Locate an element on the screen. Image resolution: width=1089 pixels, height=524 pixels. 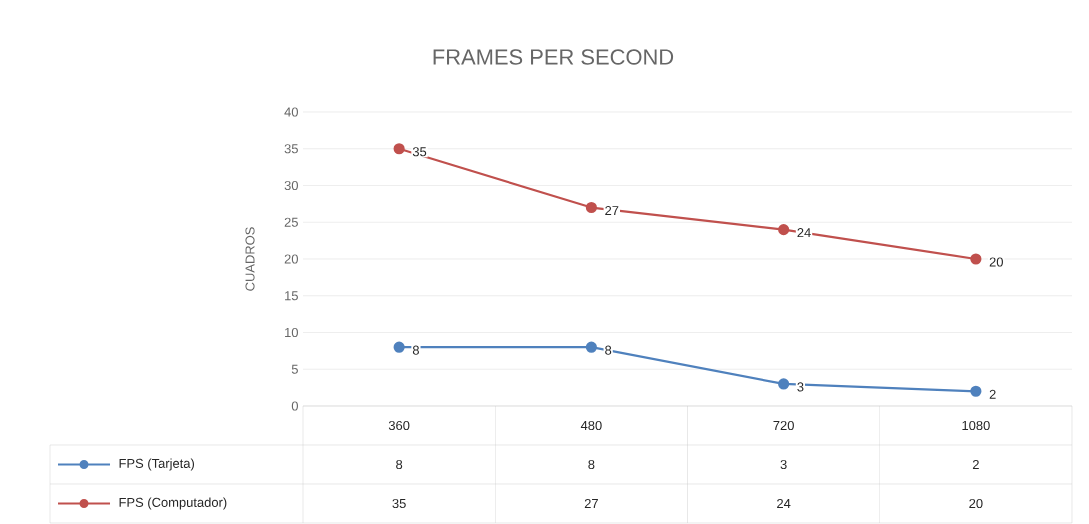
text: 2 is located at coordinates (975, 464).